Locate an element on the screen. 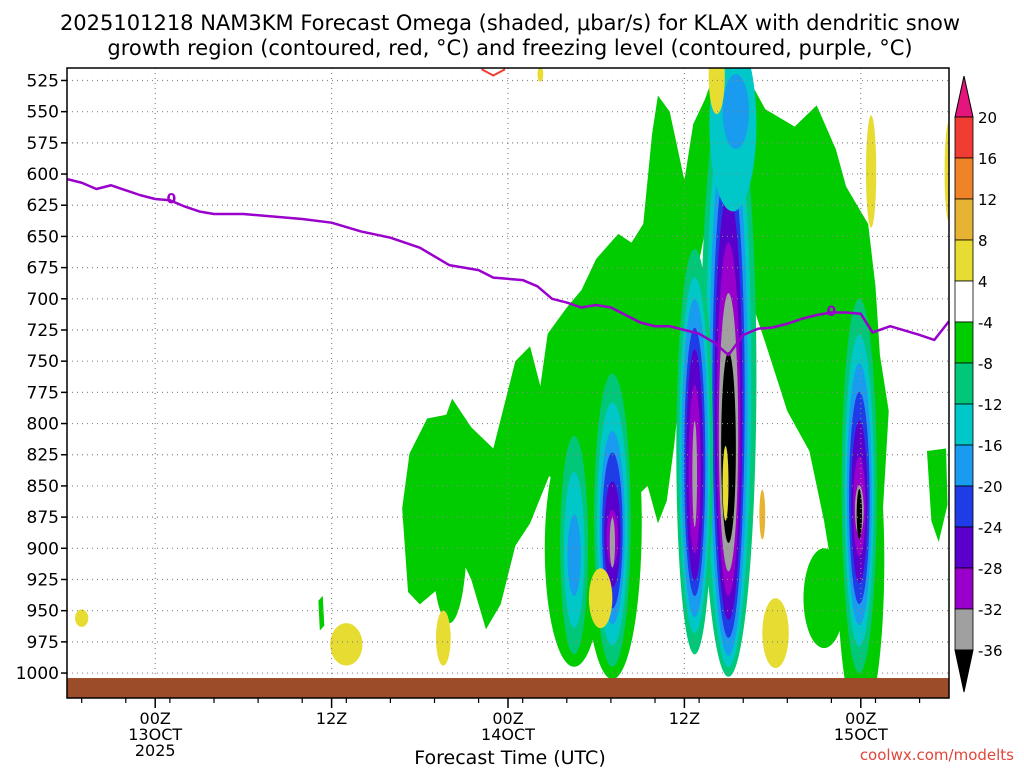  x-tick-label-4-1: 15OCT is located at coordinates (861, 734).